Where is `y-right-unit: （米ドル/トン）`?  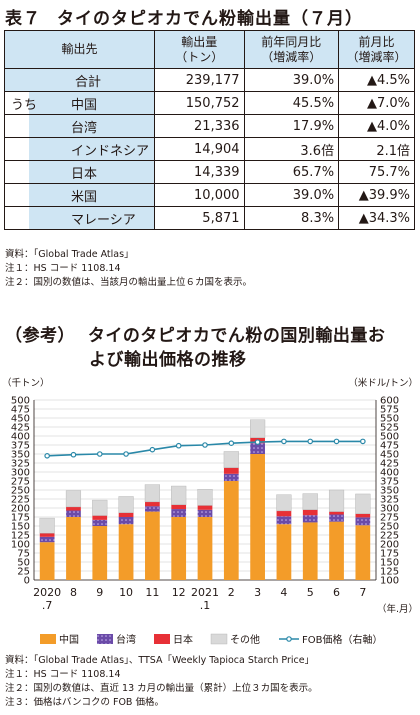
y-right-unit: （米ドル/トン） is located at coordinates (383, 383).